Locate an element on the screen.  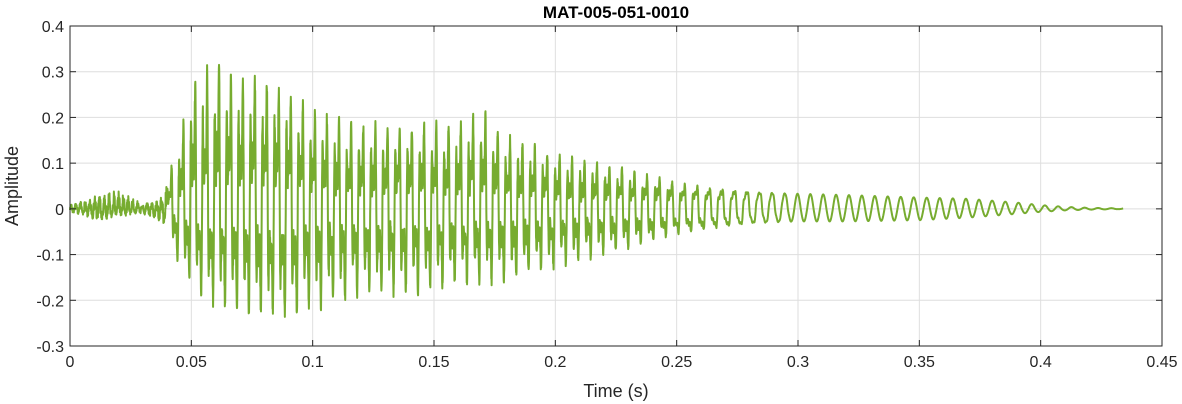
chart-title: MAT-005-051-0010 is located at coordinates (616, 12).